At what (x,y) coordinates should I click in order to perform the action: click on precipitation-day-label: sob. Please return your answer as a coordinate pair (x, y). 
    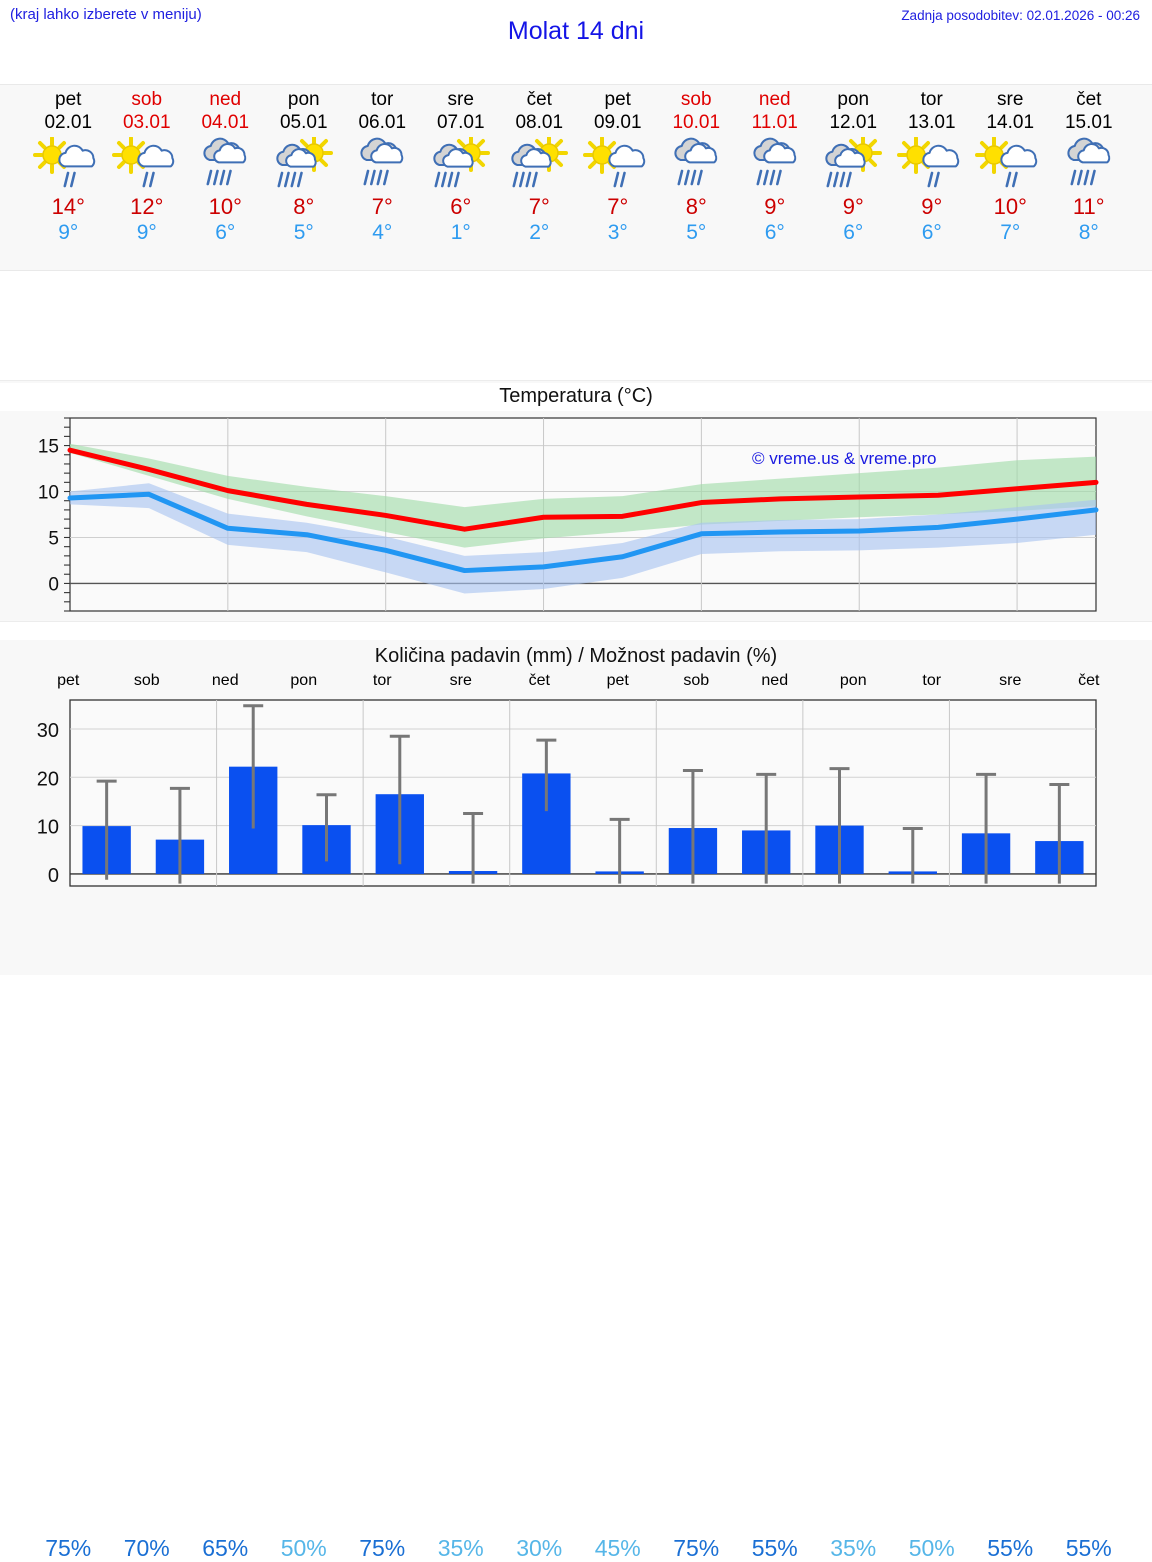
    Looking at the image, I should click on (146, 680).